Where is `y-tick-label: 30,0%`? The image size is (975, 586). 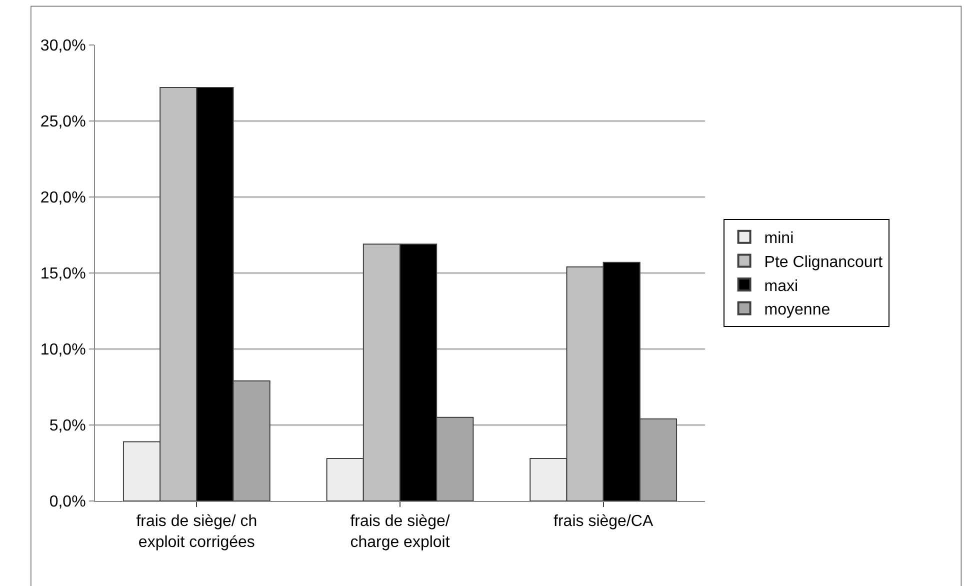
y-tick-label: 30,0% is located at coordinates (63, 46).